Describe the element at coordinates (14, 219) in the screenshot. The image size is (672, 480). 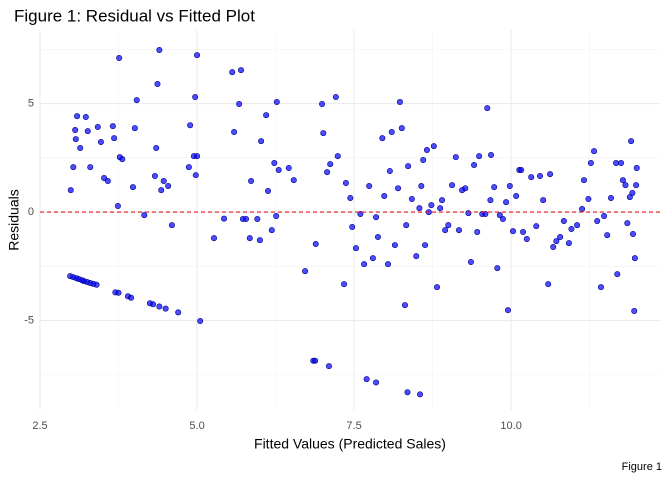
I see `y-axis-label: Residuals` at that location.